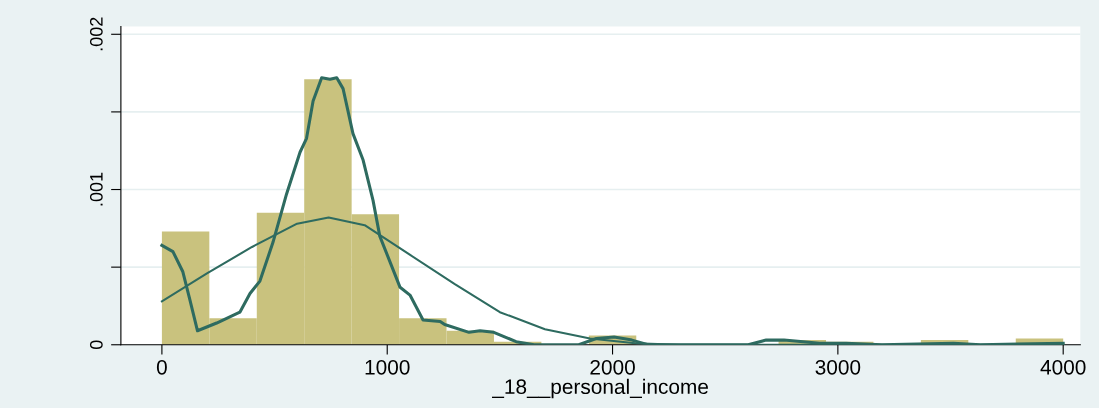  Describe the element at coordinates (600, 388) in the screenshot. I see `x-axis-title: _18__personal_income` at that location.